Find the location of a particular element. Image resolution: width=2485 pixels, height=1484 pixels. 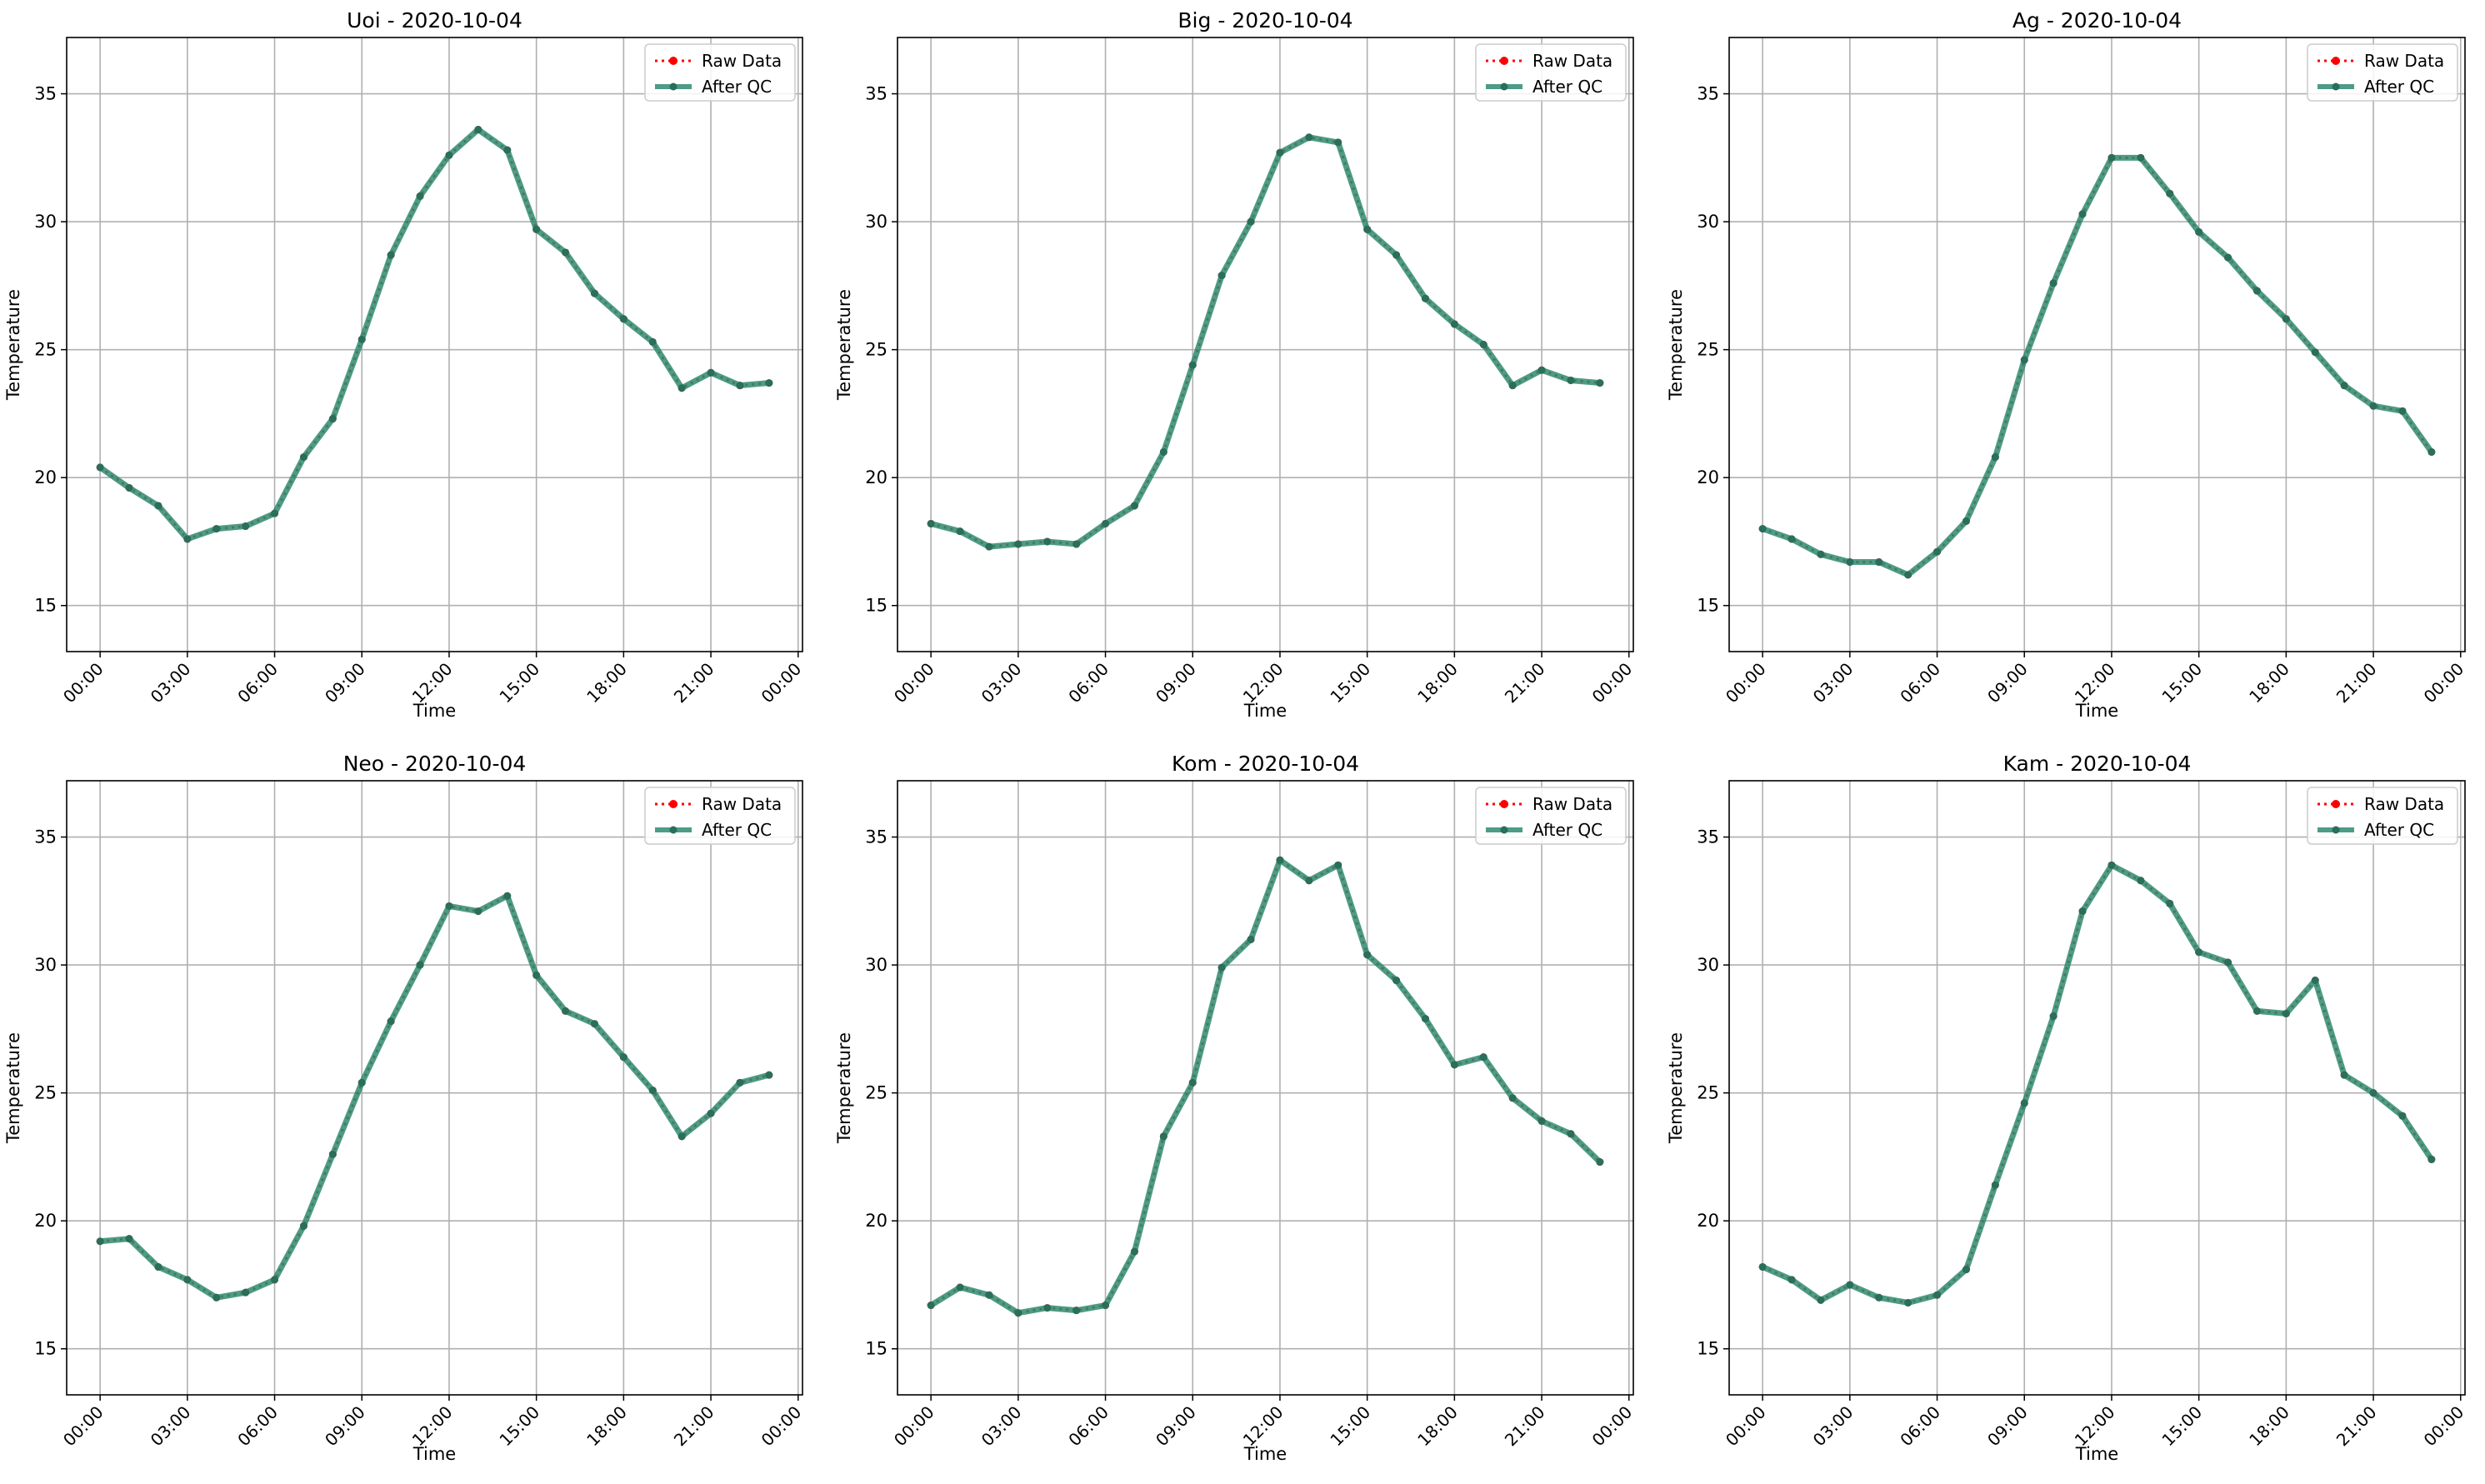

legend-qc-marker is located at coordinates (1504, 830).